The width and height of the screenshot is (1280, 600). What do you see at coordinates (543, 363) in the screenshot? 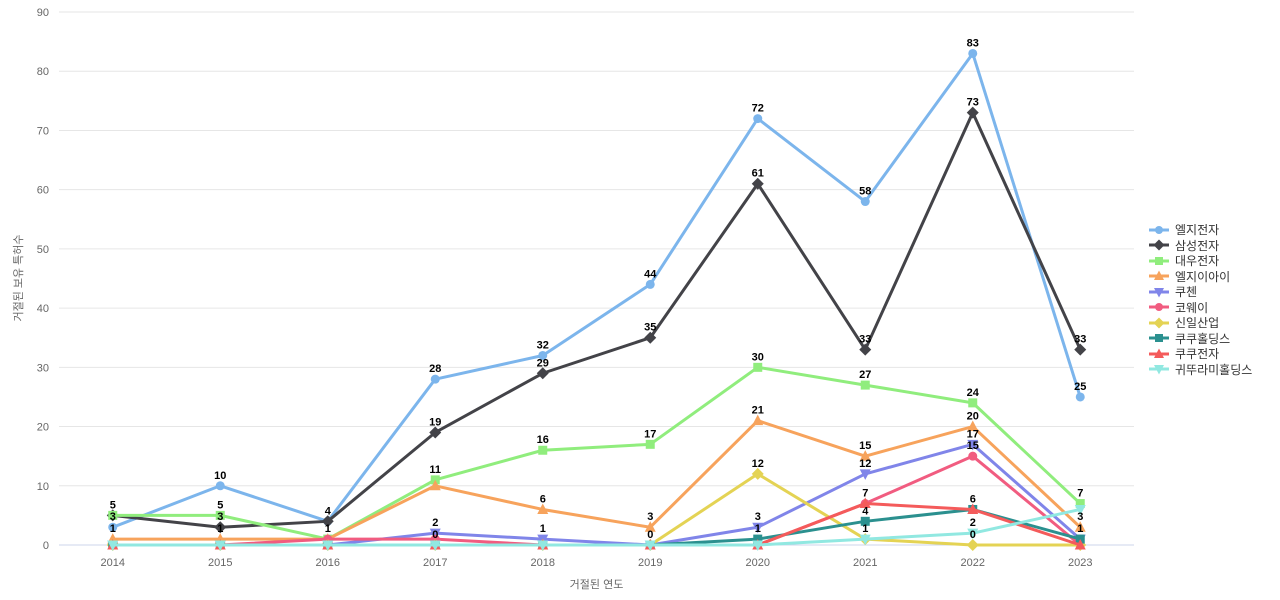
I see `data-label: 29` at bounding box center [543, 363].